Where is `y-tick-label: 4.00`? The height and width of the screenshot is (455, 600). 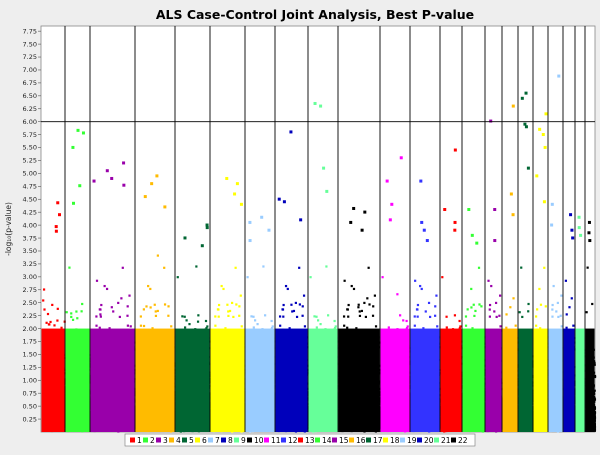 y-tick-label: 4.00 is located at coordinates (30, 225).